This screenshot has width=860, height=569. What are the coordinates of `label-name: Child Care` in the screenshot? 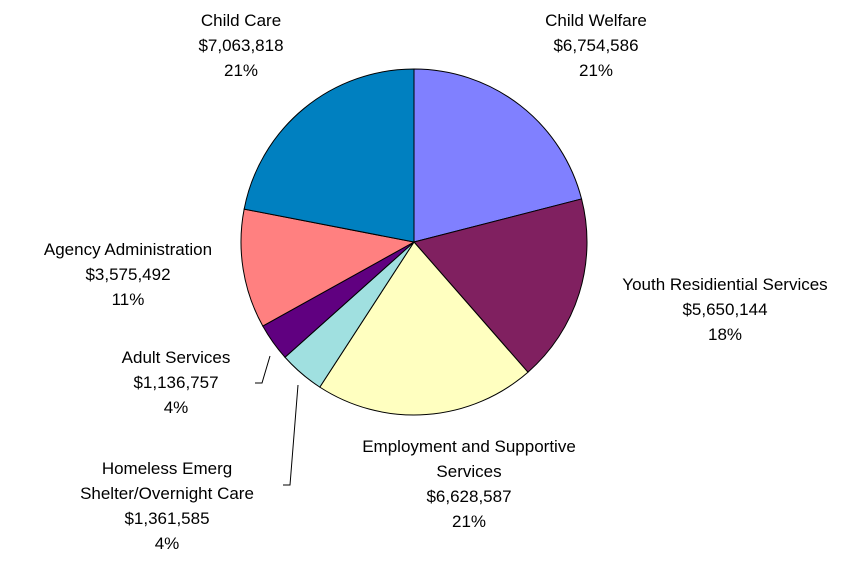 It's located at (241, 20).